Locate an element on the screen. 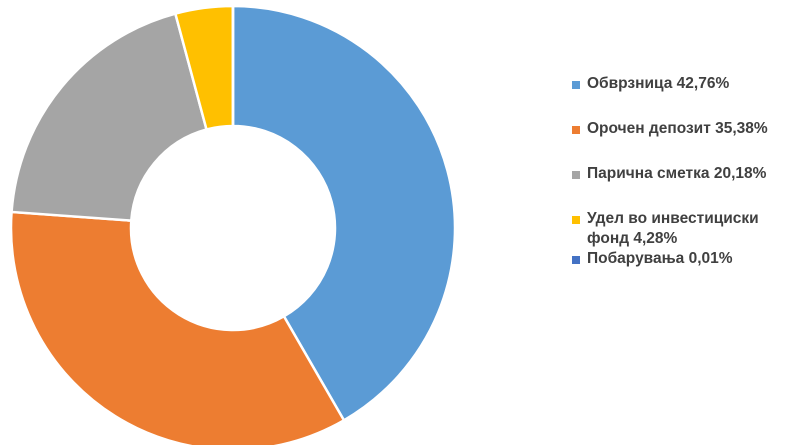 The image size is (805, 445). legend-item-pobaruvanja: Побарувања 0,01% is located at coordinates (688, 259).